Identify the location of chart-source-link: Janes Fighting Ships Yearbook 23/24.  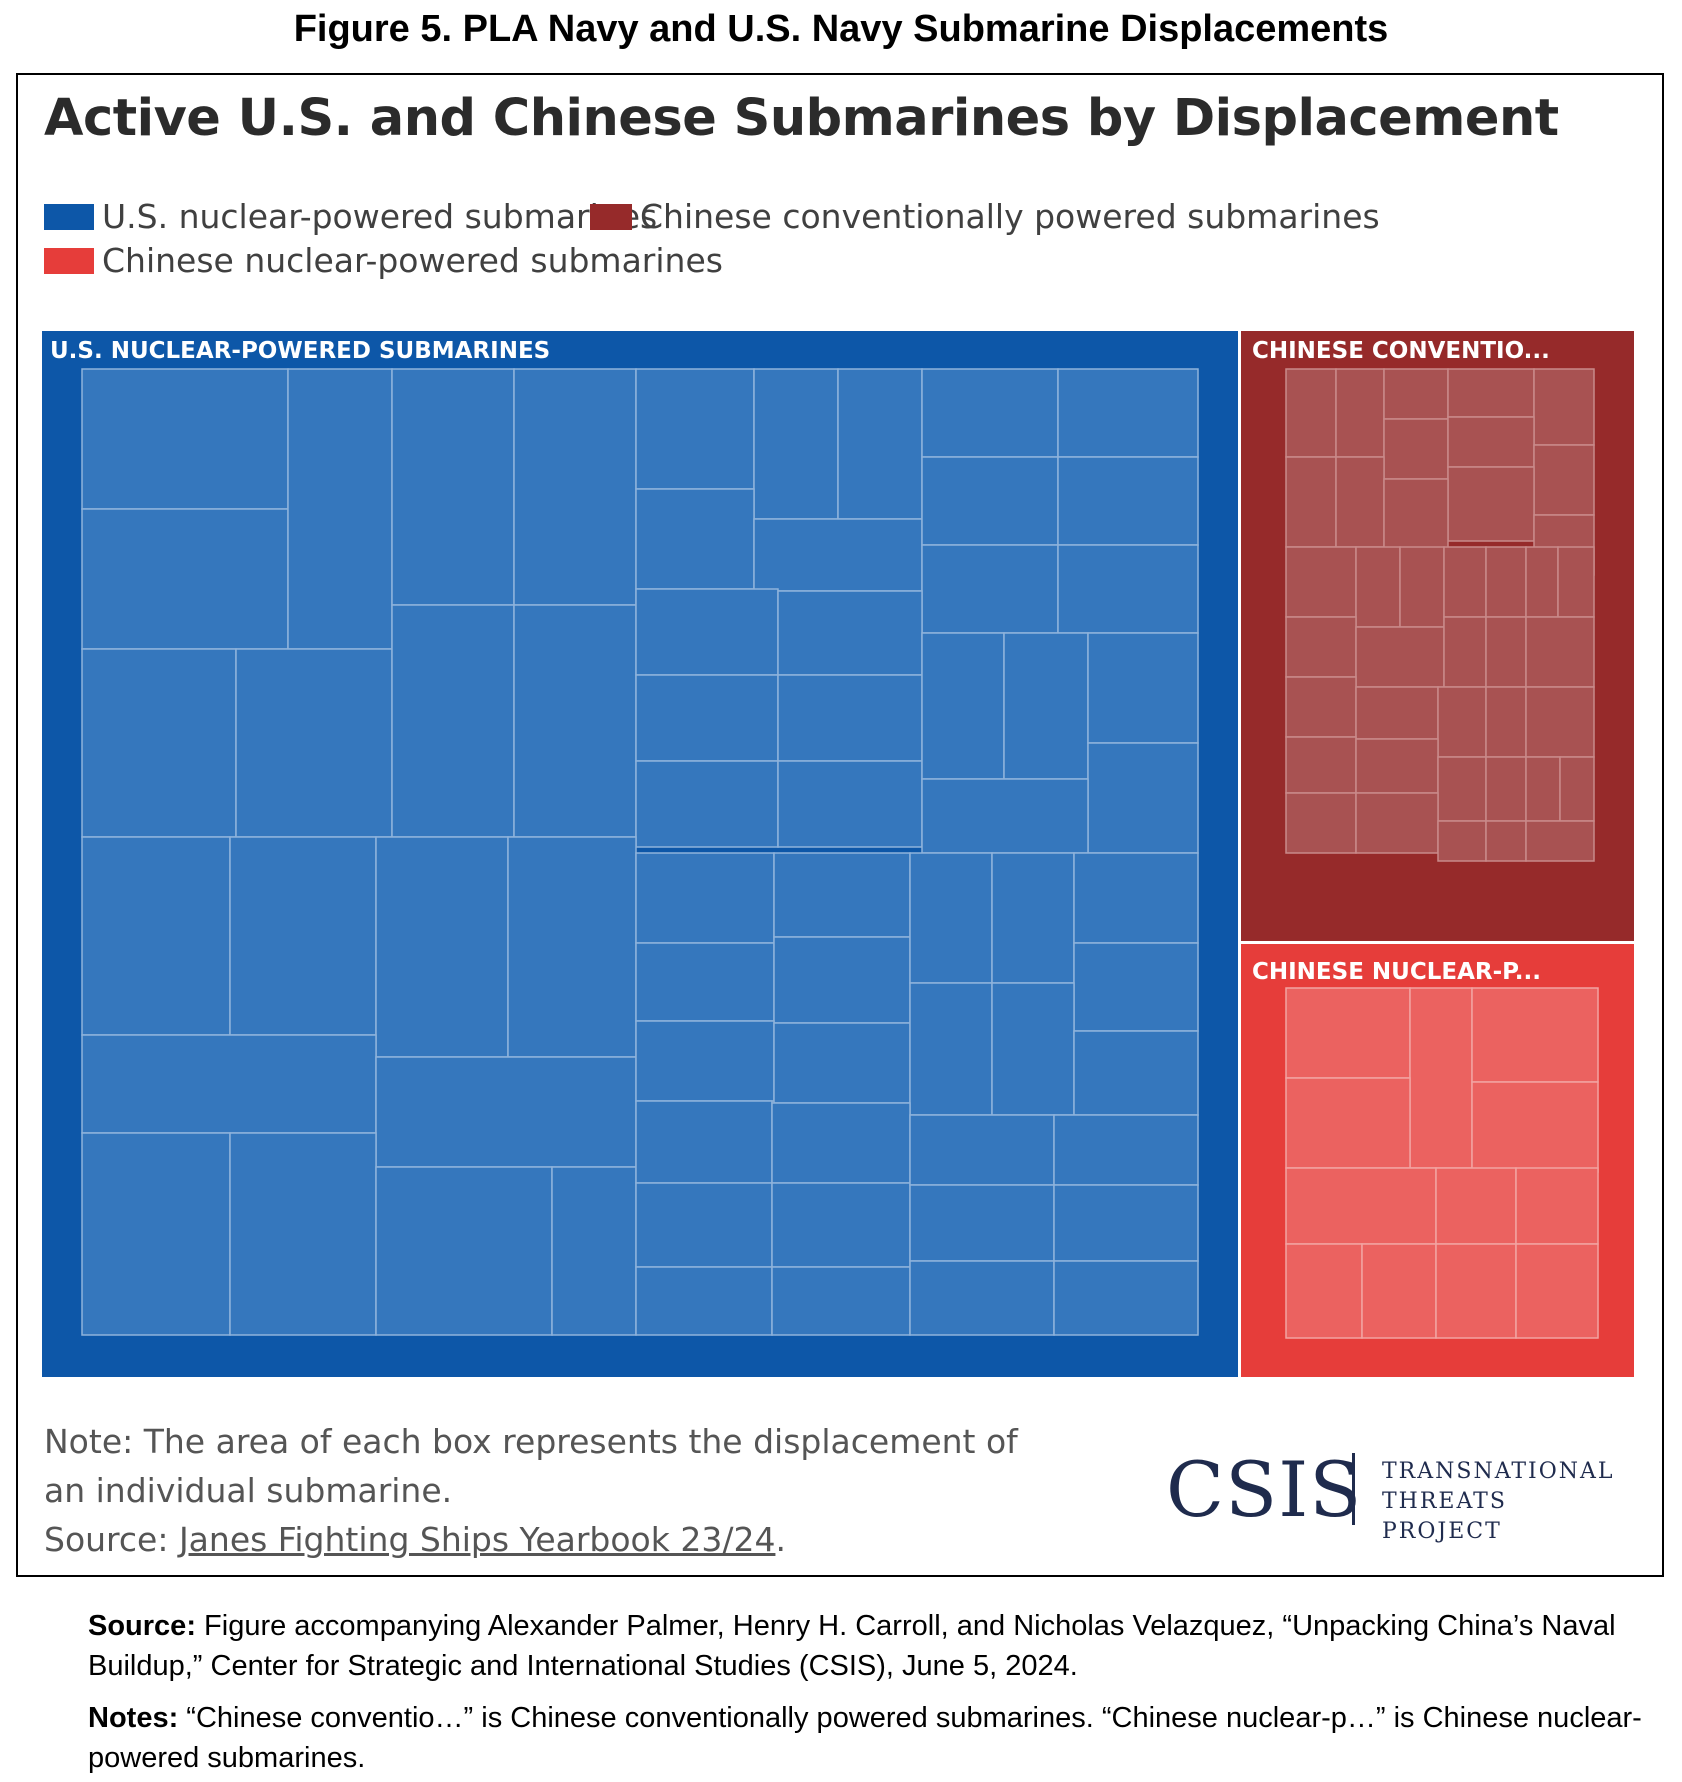
(477, 1539).